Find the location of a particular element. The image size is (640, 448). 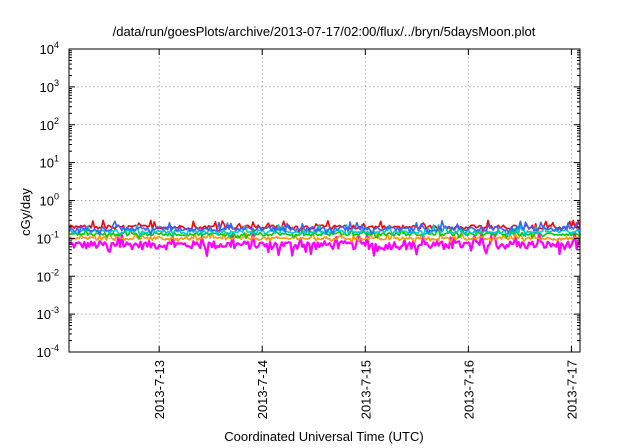

x-tick-label: 2013-7-15 is located at coordinates (365, 389).